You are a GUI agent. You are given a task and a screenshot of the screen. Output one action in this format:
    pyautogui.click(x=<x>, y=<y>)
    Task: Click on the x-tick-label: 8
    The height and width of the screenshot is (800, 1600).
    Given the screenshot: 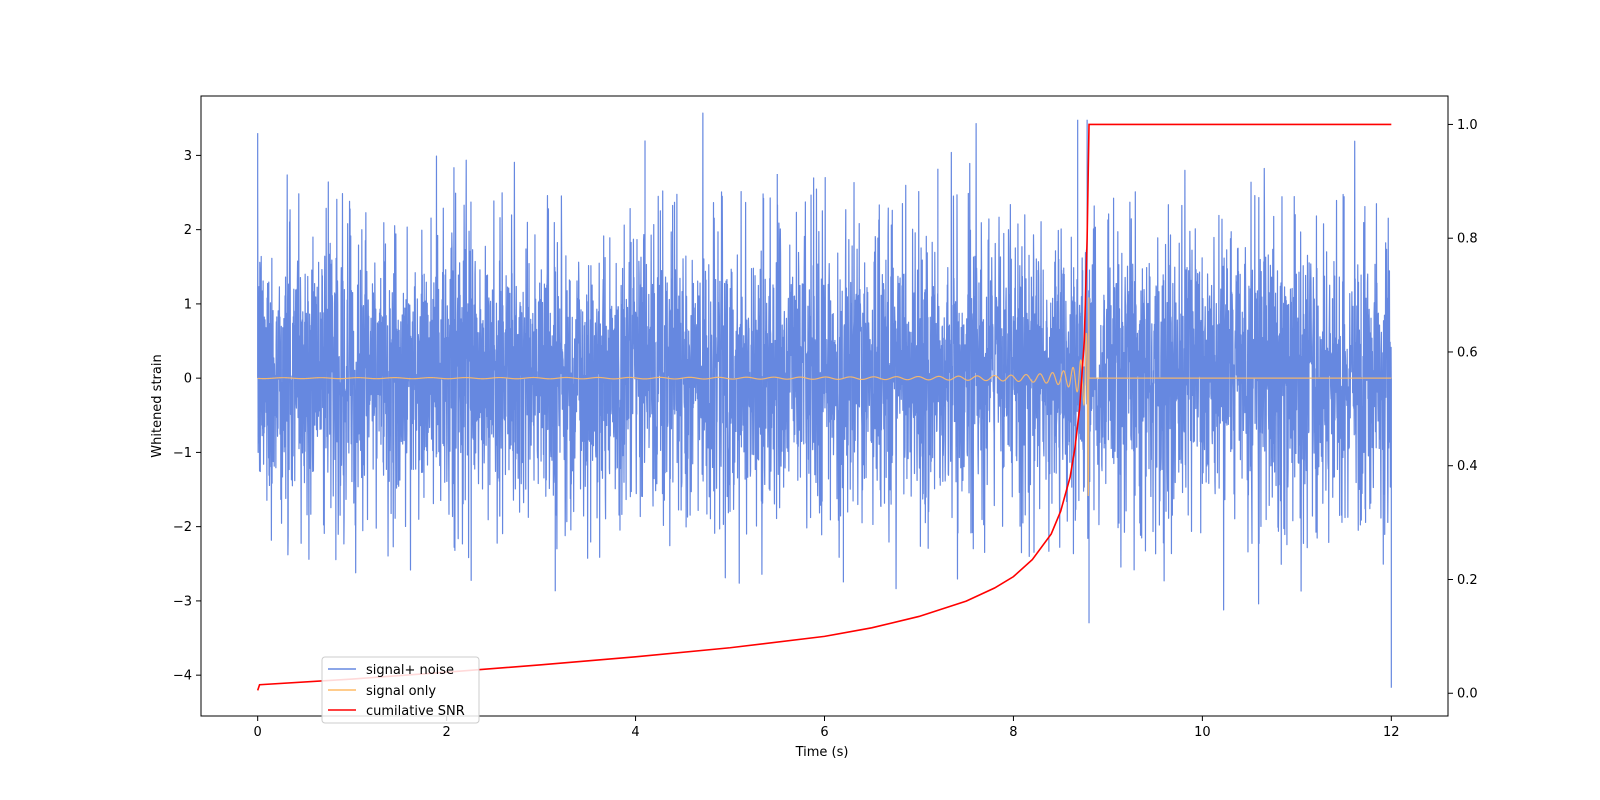 What is the action you would take?
    pyautogui.click(x=1013, y=732)
    